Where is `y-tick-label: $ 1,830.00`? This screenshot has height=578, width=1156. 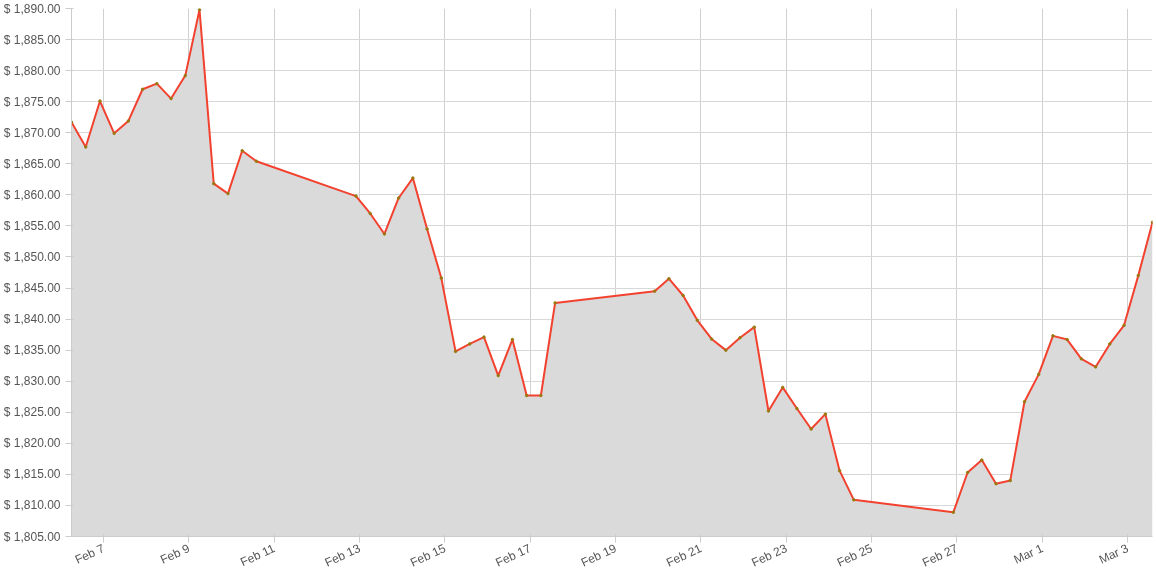
y-tick-label: $ 1,830.00 is located at coordinates (32, 381).